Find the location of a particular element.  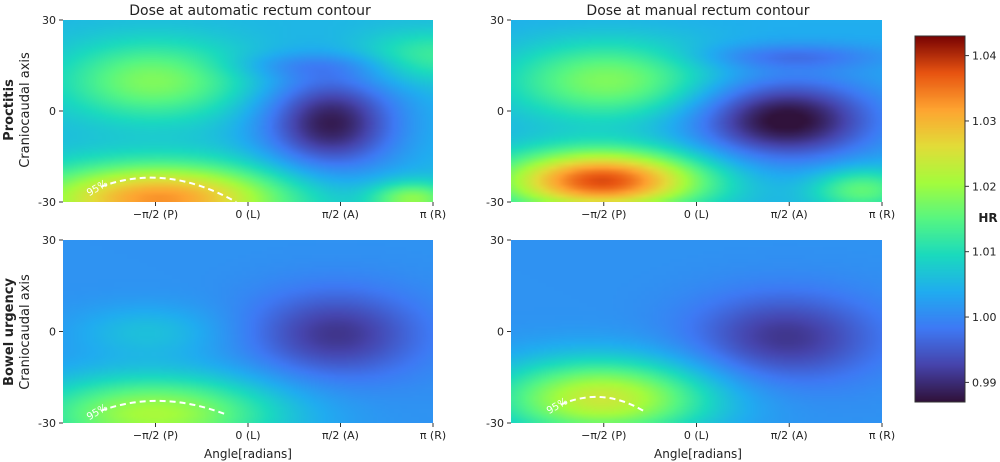

row-label-proctitis: Proctitis is located at coordinates (9, 110).